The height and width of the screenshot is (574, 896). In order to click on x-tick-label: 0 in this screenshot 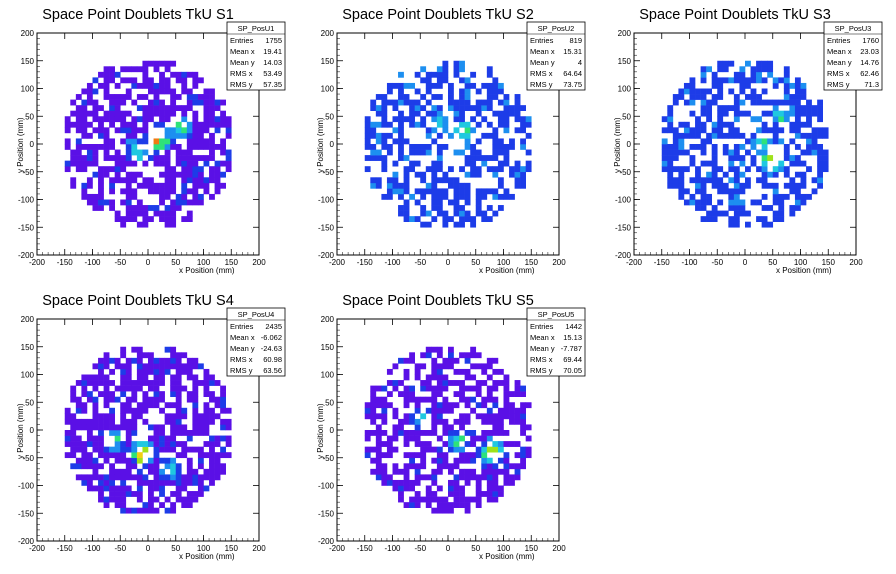, I will do `click(148, 548)`.